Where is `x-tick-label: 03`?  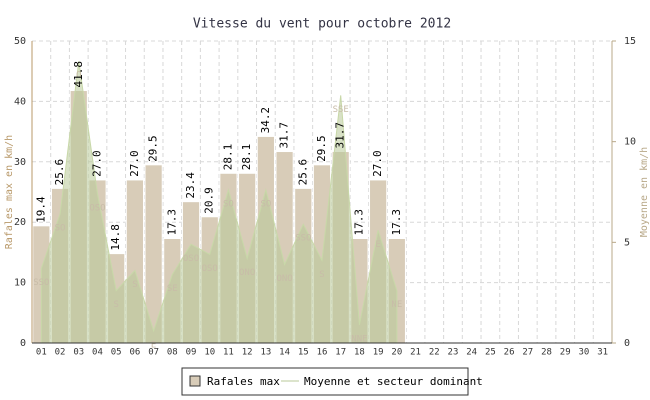
x-tick-label: 03 is located at coordinates (78, 353).